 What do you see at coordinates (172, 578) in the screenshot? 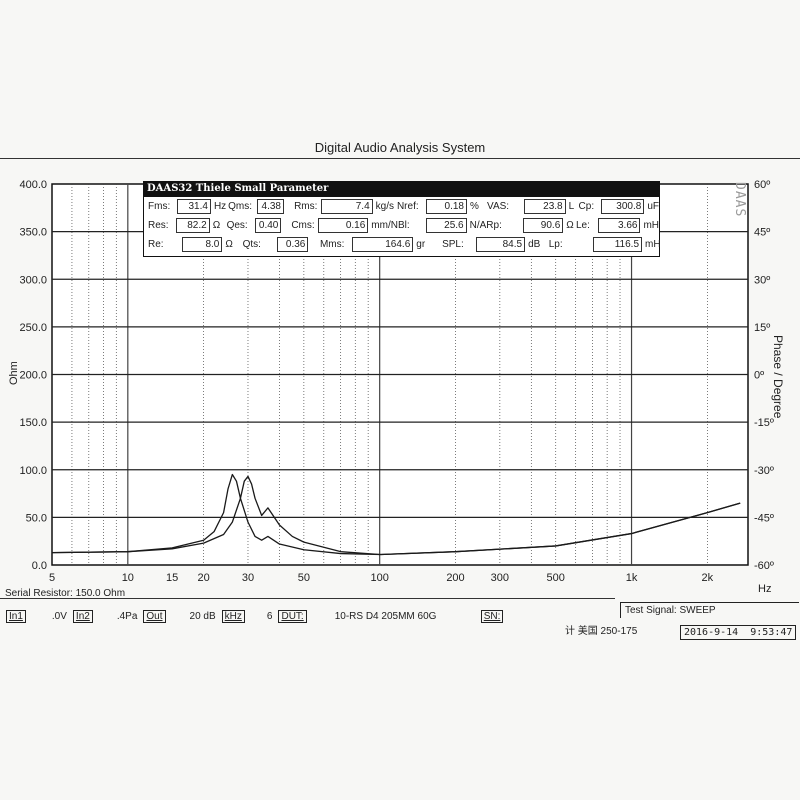
I see `x-tick-label: 15` at bounding box center [172, 578].